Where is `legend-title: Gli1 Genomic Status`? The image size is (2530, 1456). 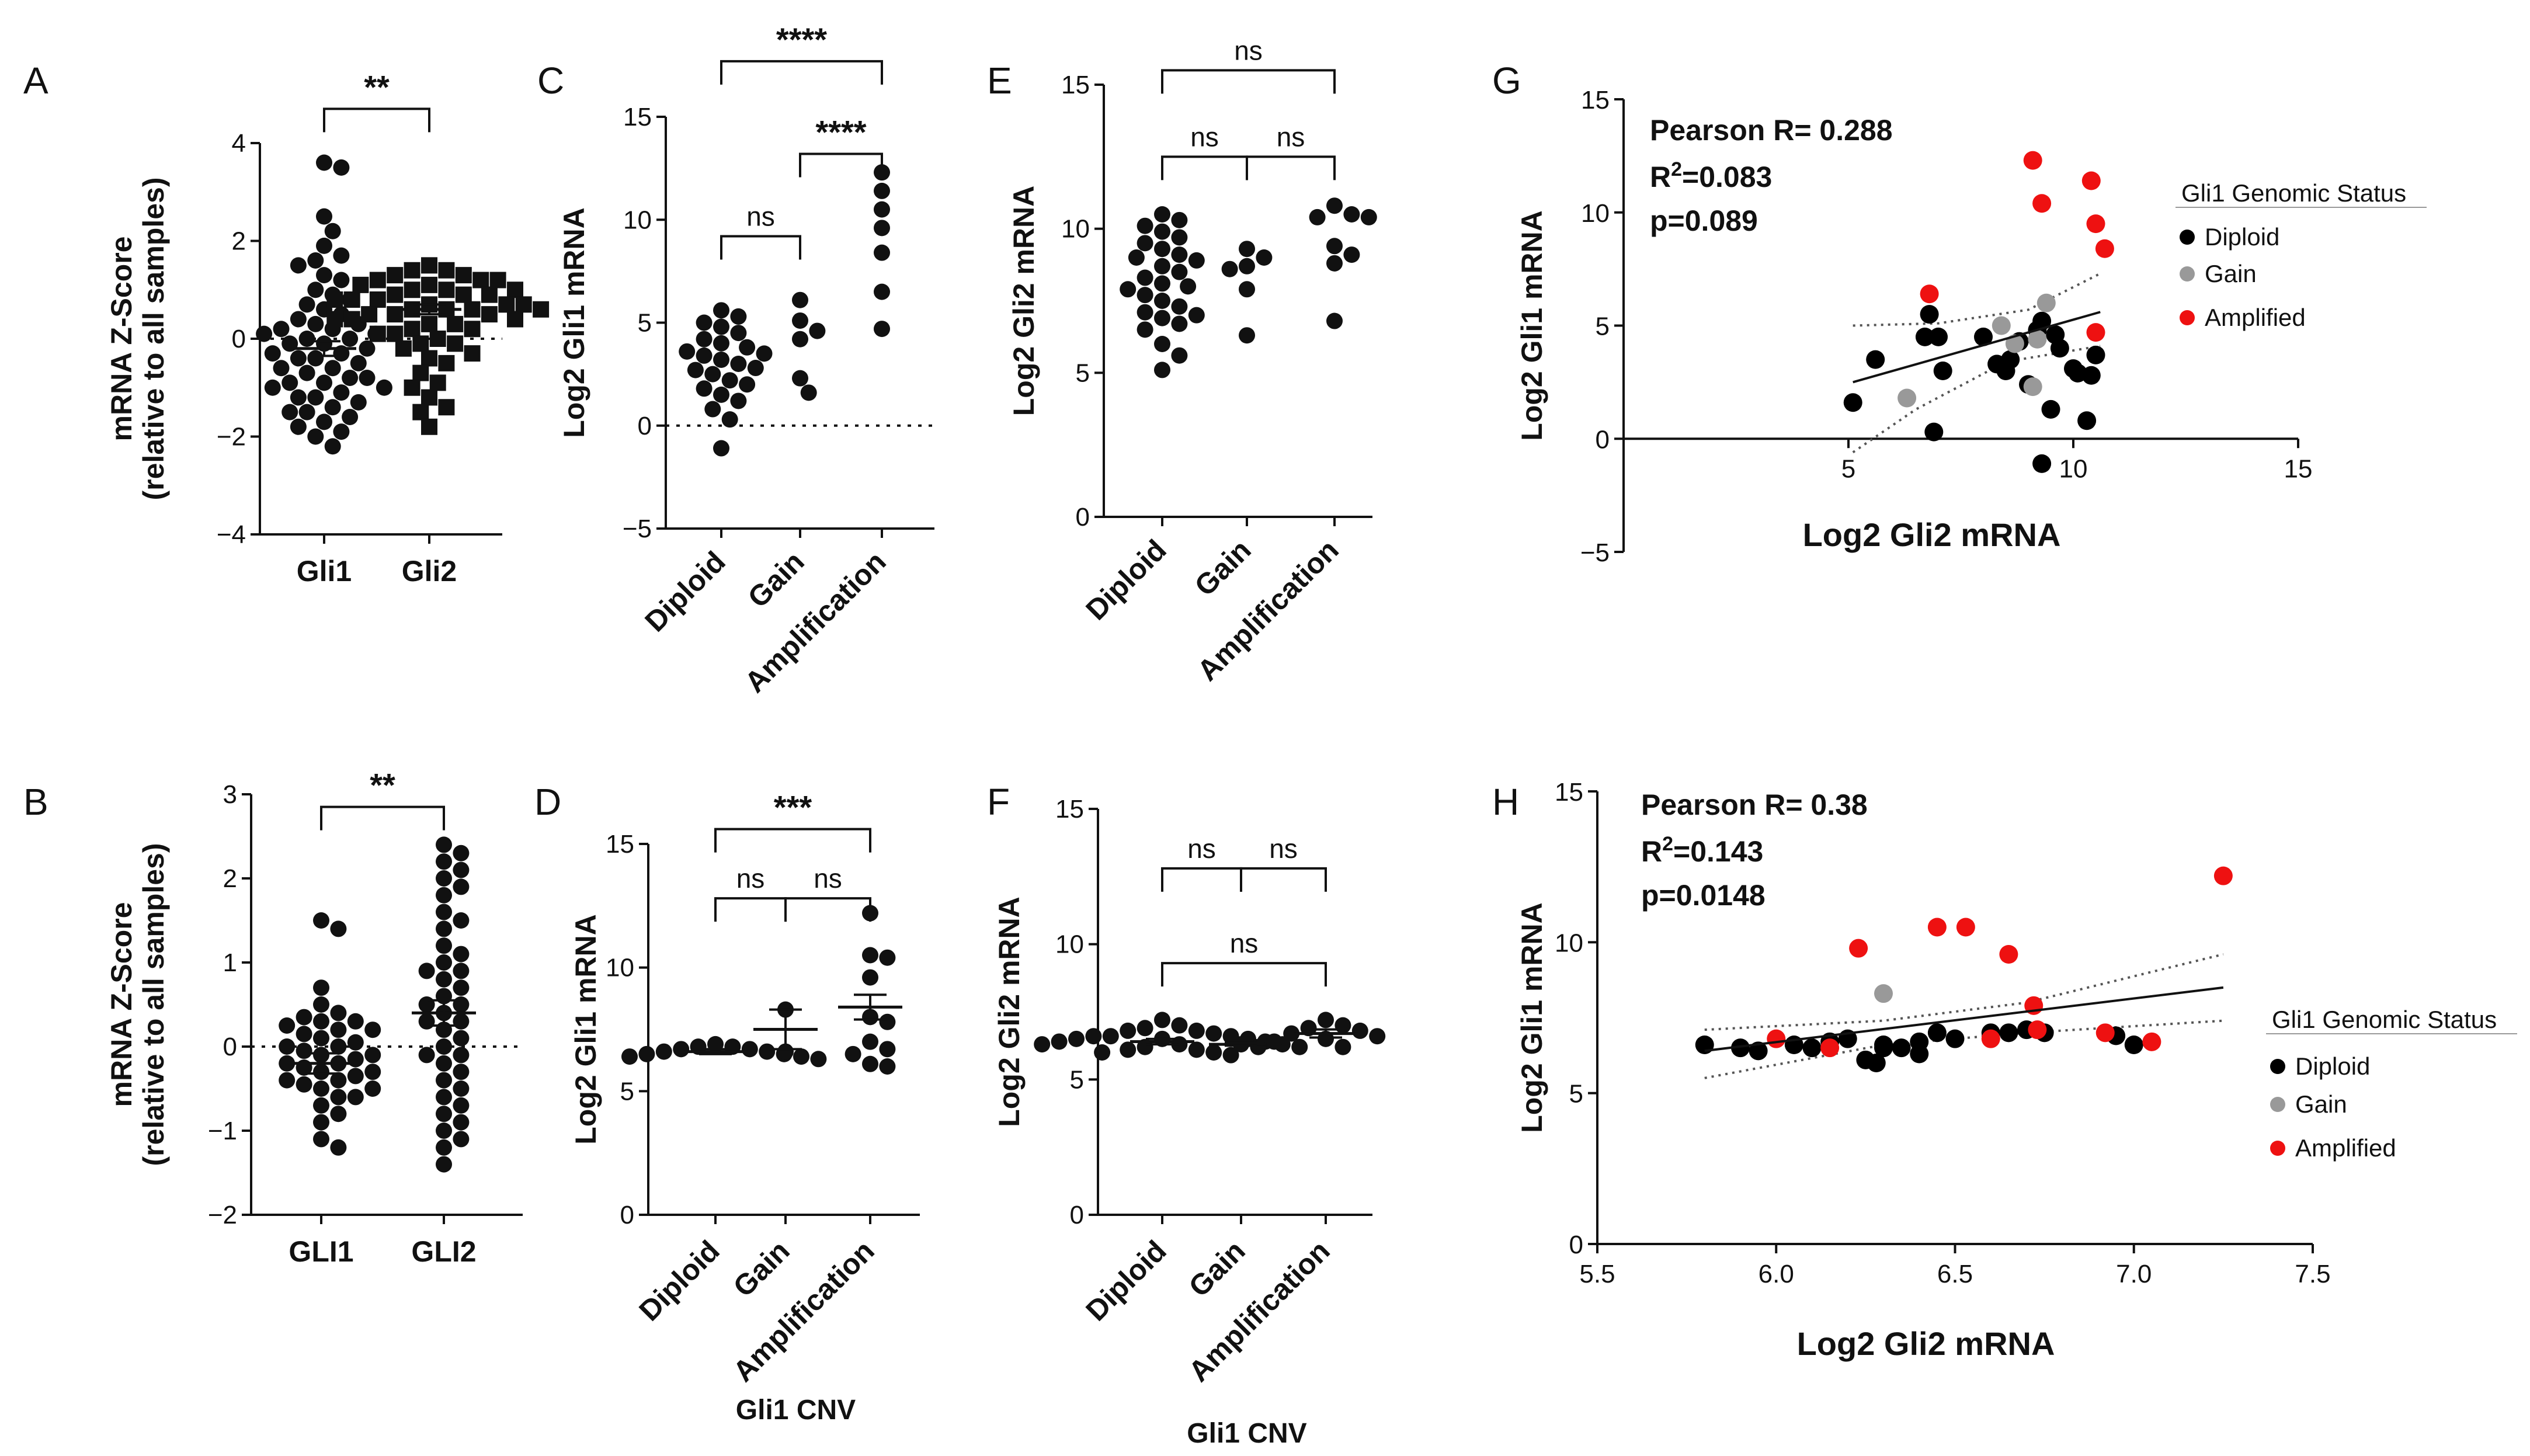 legend-title: Gli1 Genomic Status is located at coordinates (2384, 1019).